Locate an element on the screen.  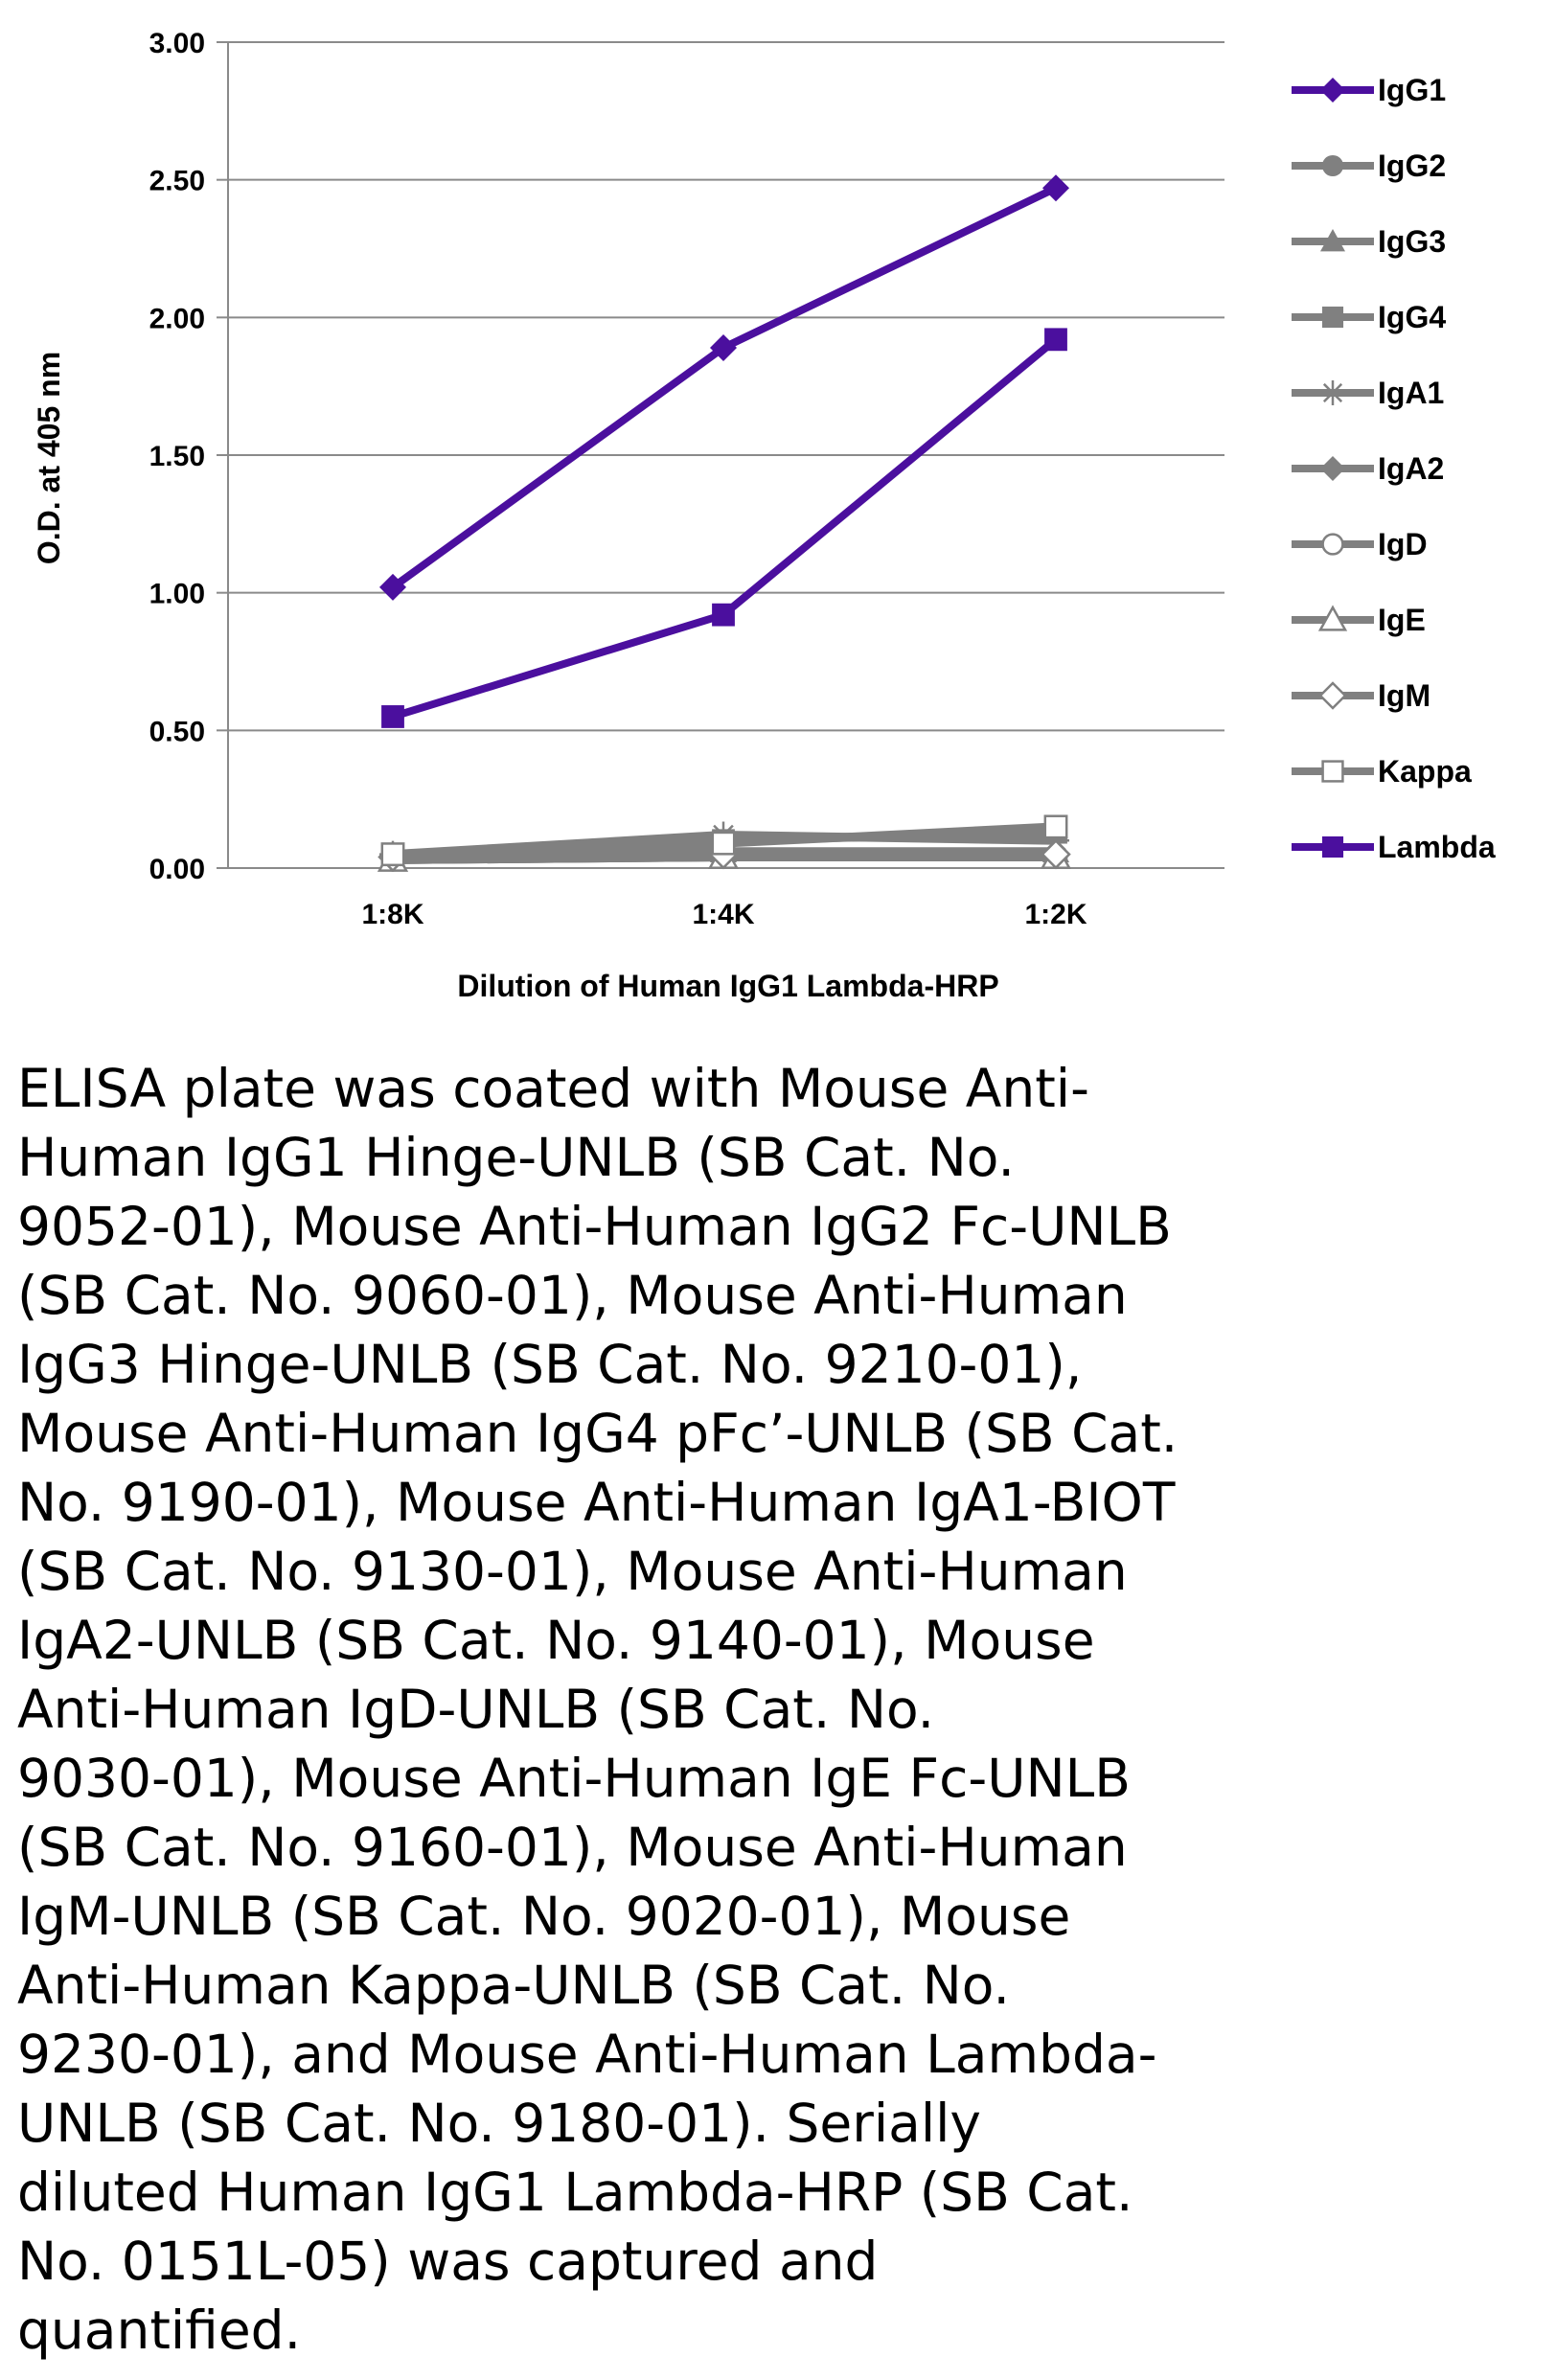
x-axis-label: Dilution of Human IgG1 Lambda-HRP is located at coordinates (728, 986).